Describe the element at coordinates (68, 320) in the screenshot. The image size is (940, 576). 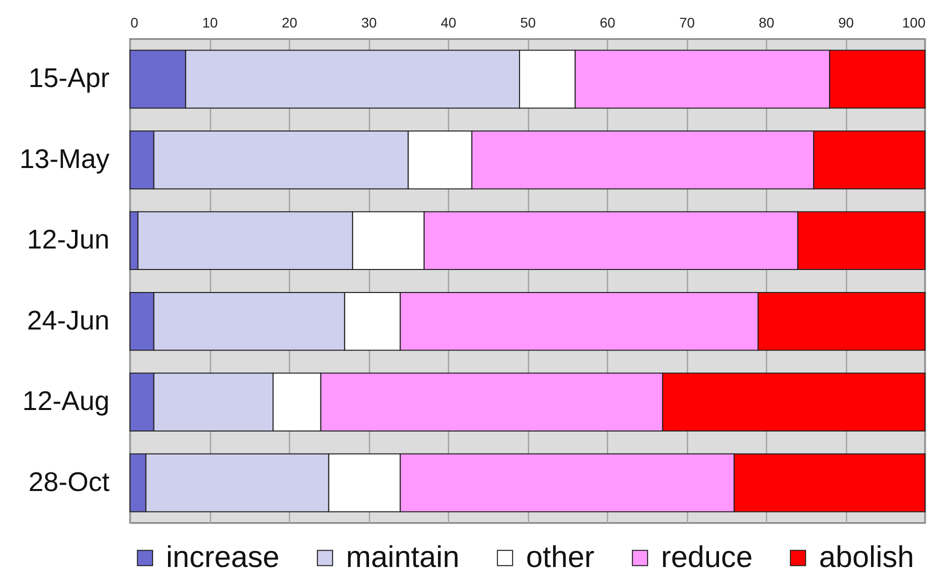
I see `y-tick-label: 24-Jun` at that location.